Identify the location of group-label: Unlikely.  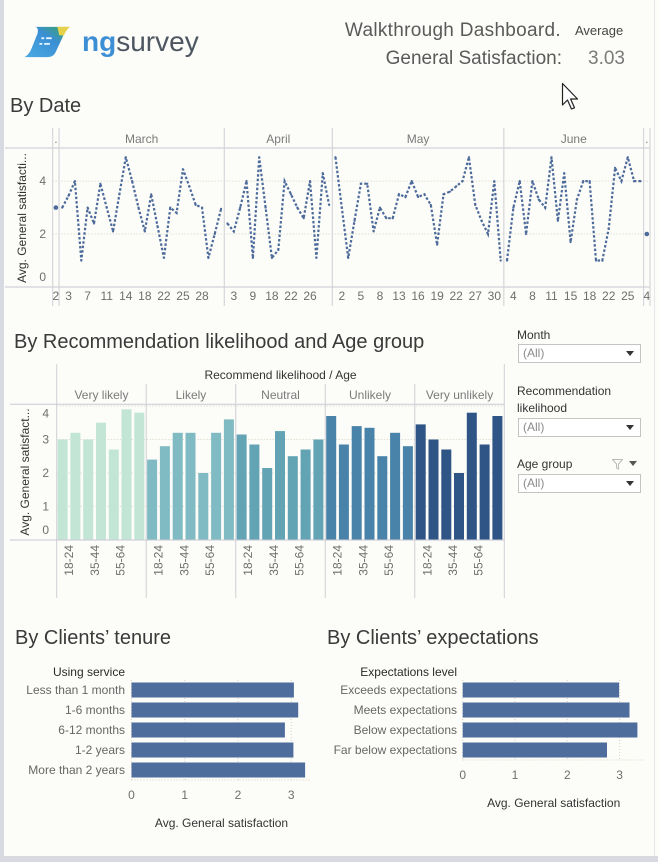
(370, 395).